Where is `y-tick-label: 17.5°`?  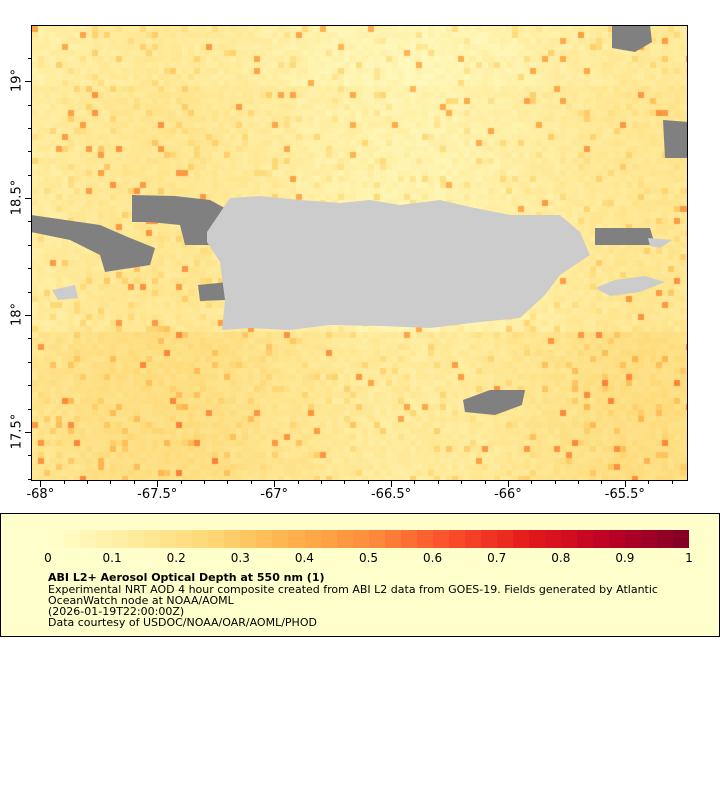 y-tick-label: 17.5° is located at coordinates (17, 431).